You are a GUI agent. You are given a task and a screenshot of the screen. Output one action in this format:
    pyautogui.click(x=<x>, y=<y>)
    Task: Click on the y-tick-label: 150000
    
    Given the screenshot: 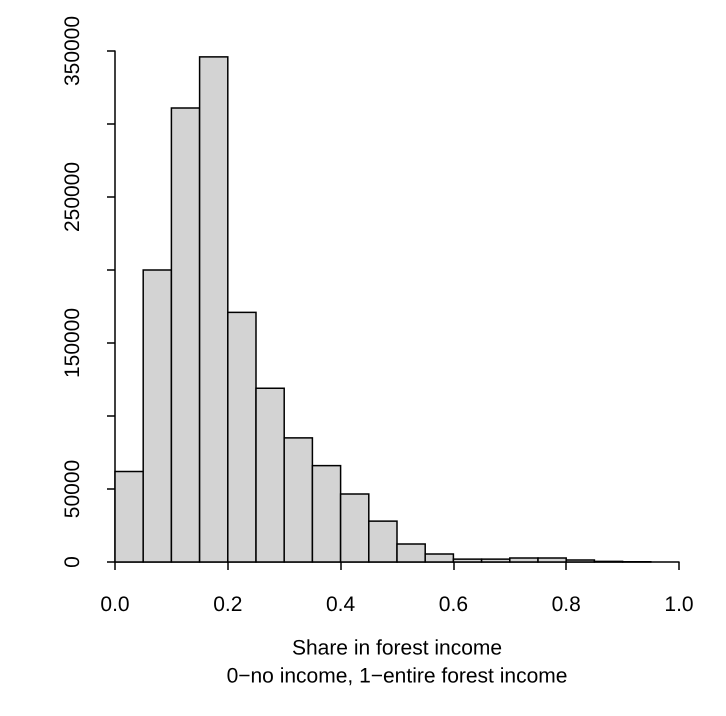 What is the action you would take?
    pyautogui.click(x=72, y=343)
    